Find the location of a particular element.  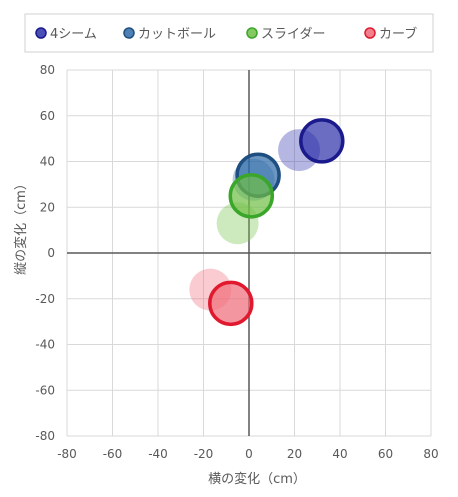

x-tick-label: -20 is located at coordinates (204, 454).